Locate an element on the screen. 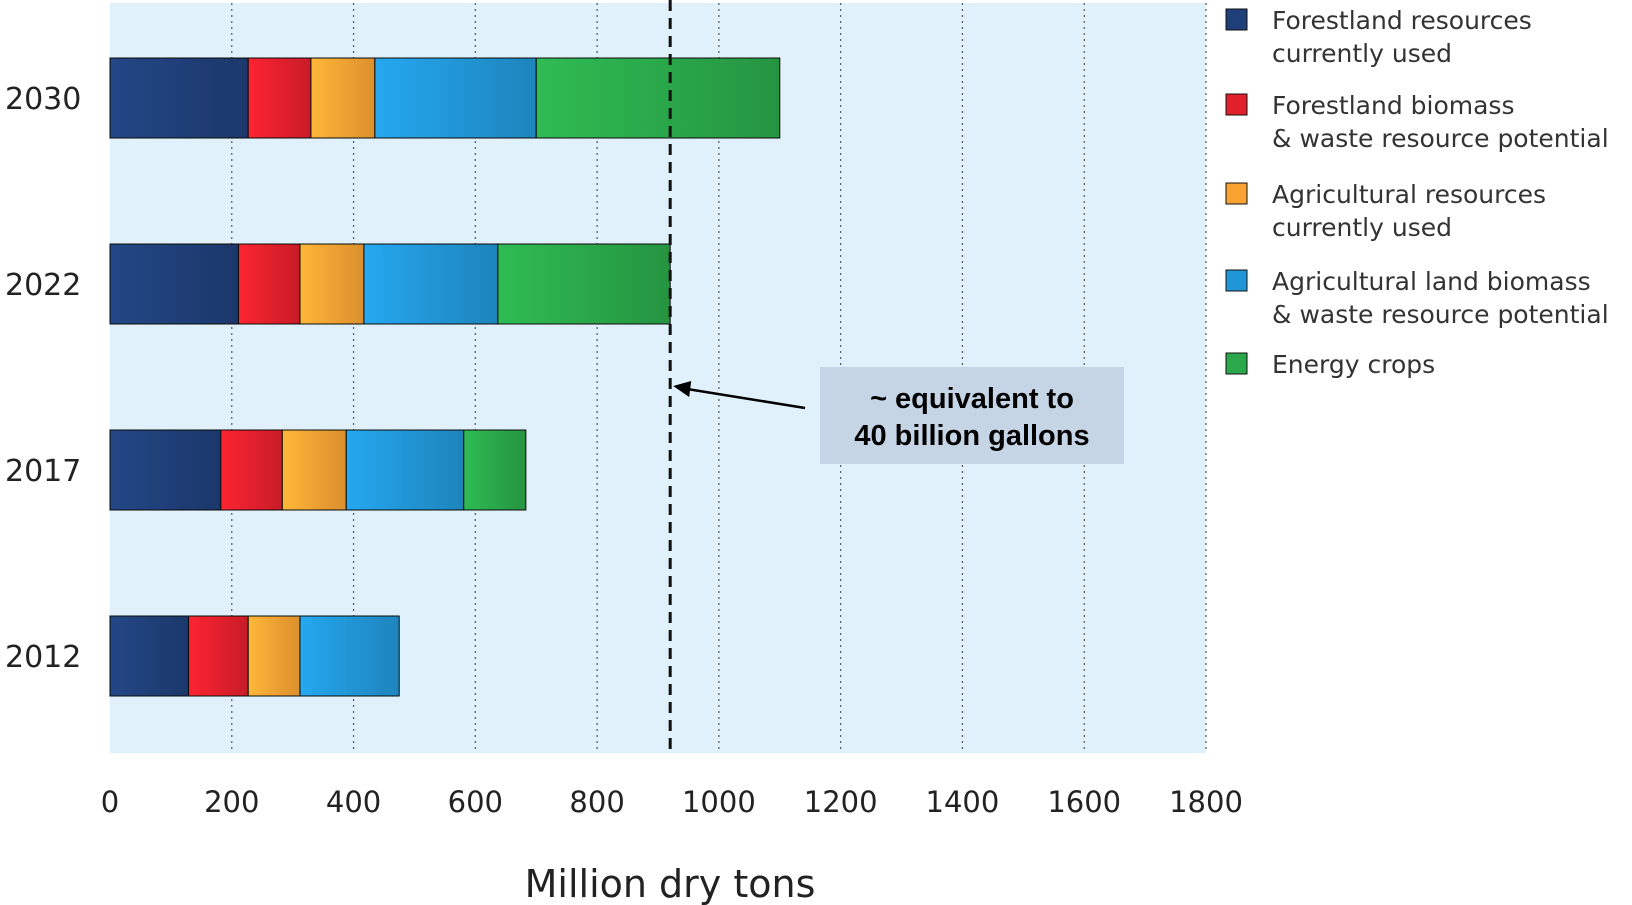 This screenshot has height=905, width=1632. category-label-2030: 2030 is located at coordinates (43, 99).